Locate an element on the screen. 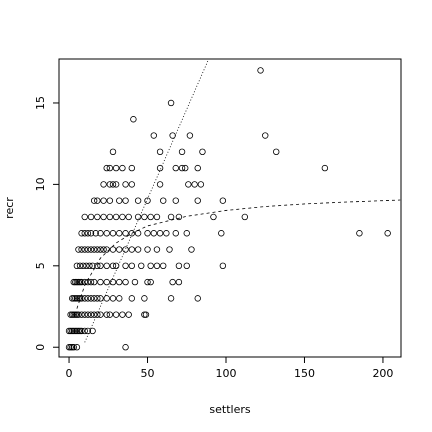  x-tick-label: 0 is located at coordinates (69, 373).